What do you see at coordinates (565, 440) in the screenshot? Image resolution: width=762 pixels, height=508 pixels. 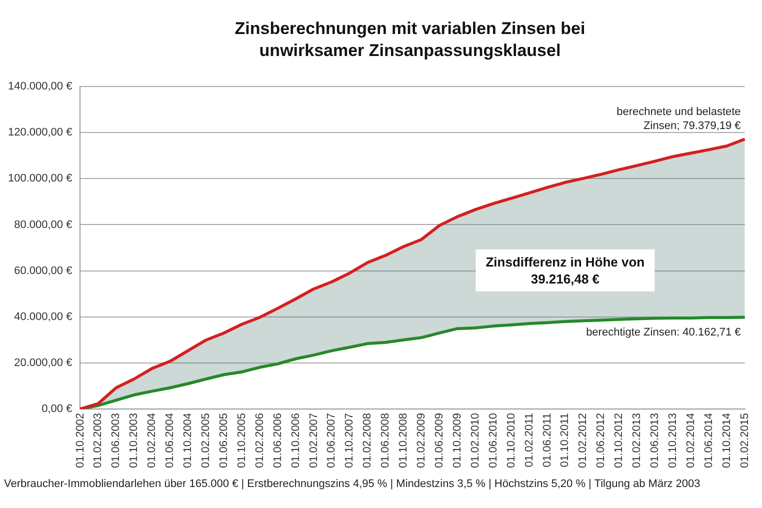 I see `x-tick-label: 01.10.2011` at bounding box center [565, 440].